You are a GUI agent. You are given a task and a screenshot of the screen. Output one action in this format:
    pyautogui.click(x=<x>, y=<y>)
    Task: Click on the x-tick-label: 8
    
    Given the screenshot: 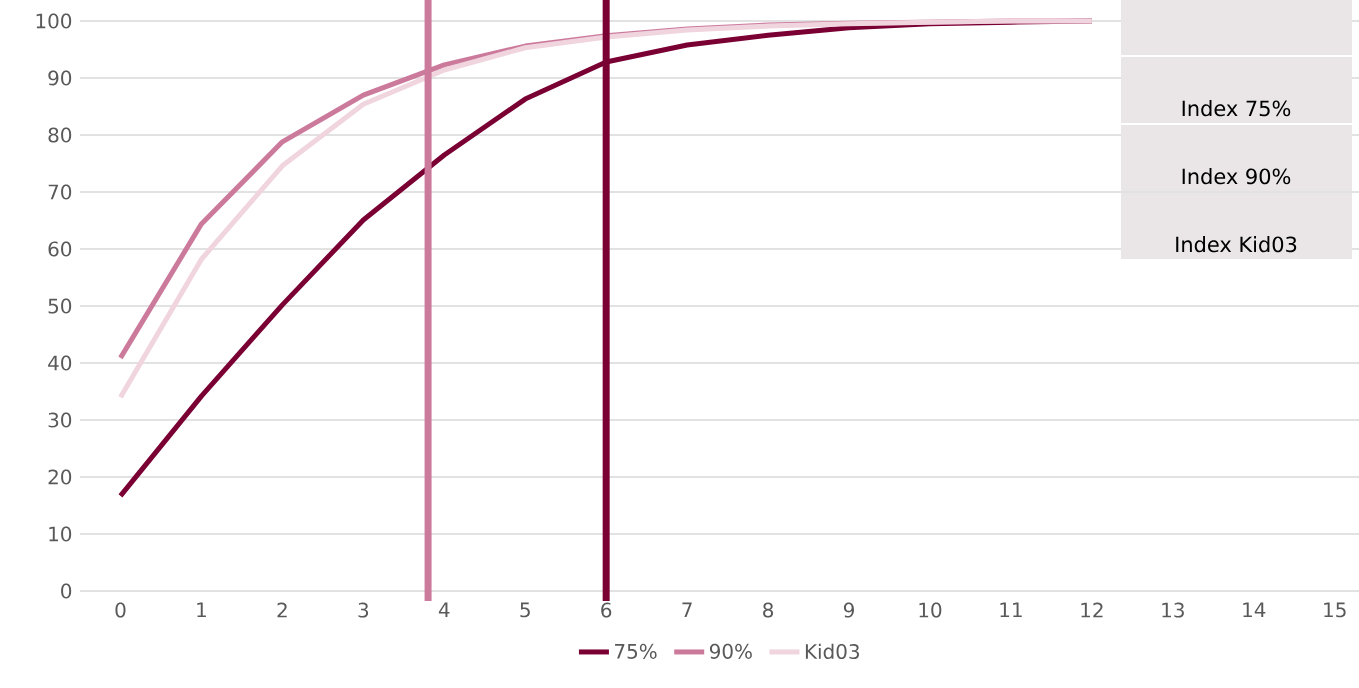 What is the action you would take?
    pyautogui.click(x=768, y=610)
    